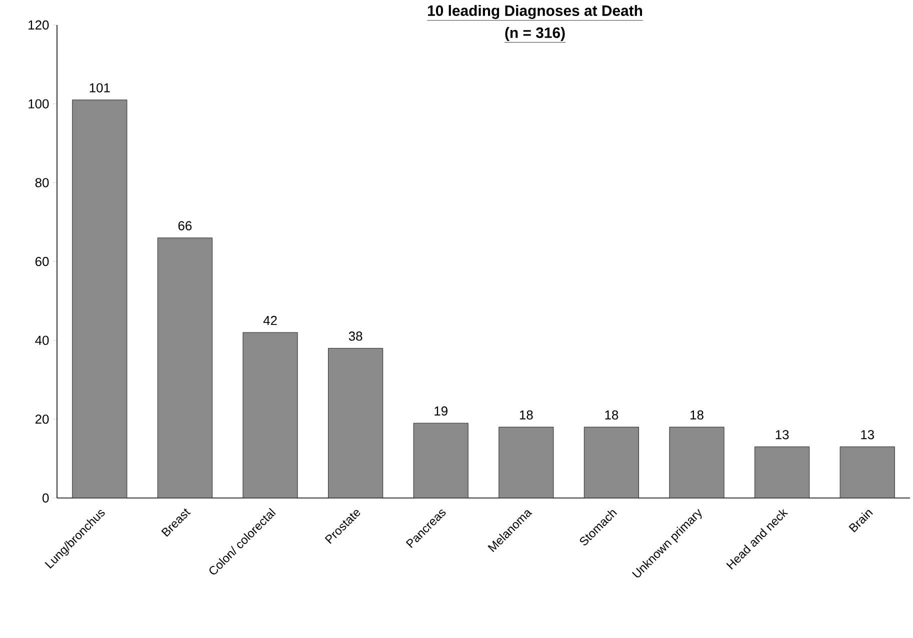 The width and height of the screenshot is (913, 638). What do you see at coordinates (535, 12) in the screenshot?
I see `chart-title: 10 leading Diagnoses at Death` at bounding box center [535, 12].